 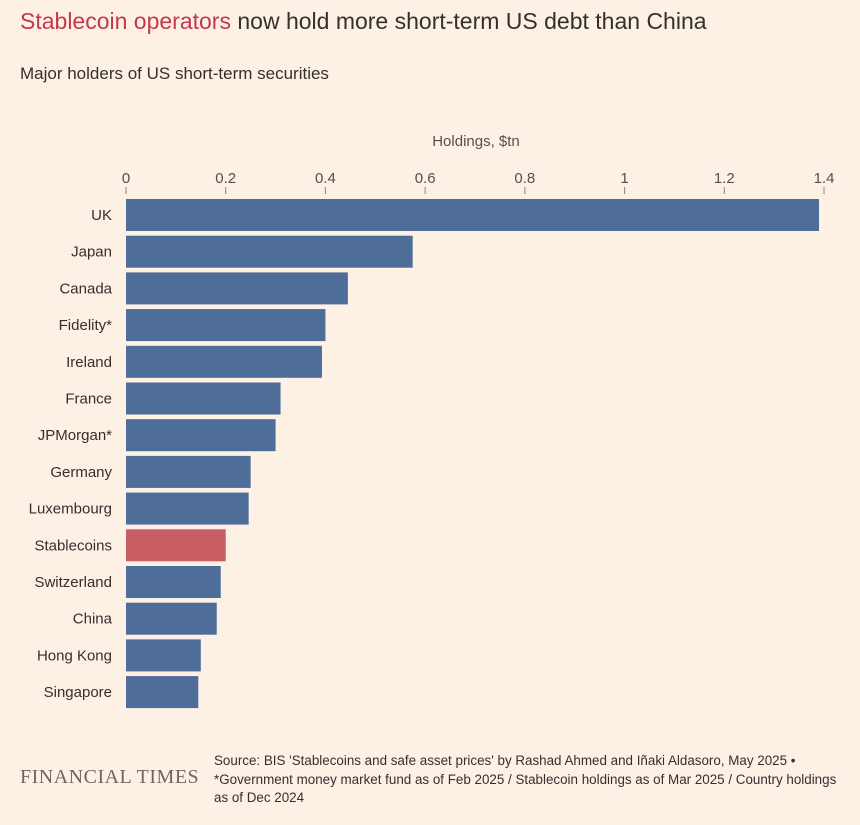 I want to click on category-label: Luxembourg, so click(x=70, y=509).